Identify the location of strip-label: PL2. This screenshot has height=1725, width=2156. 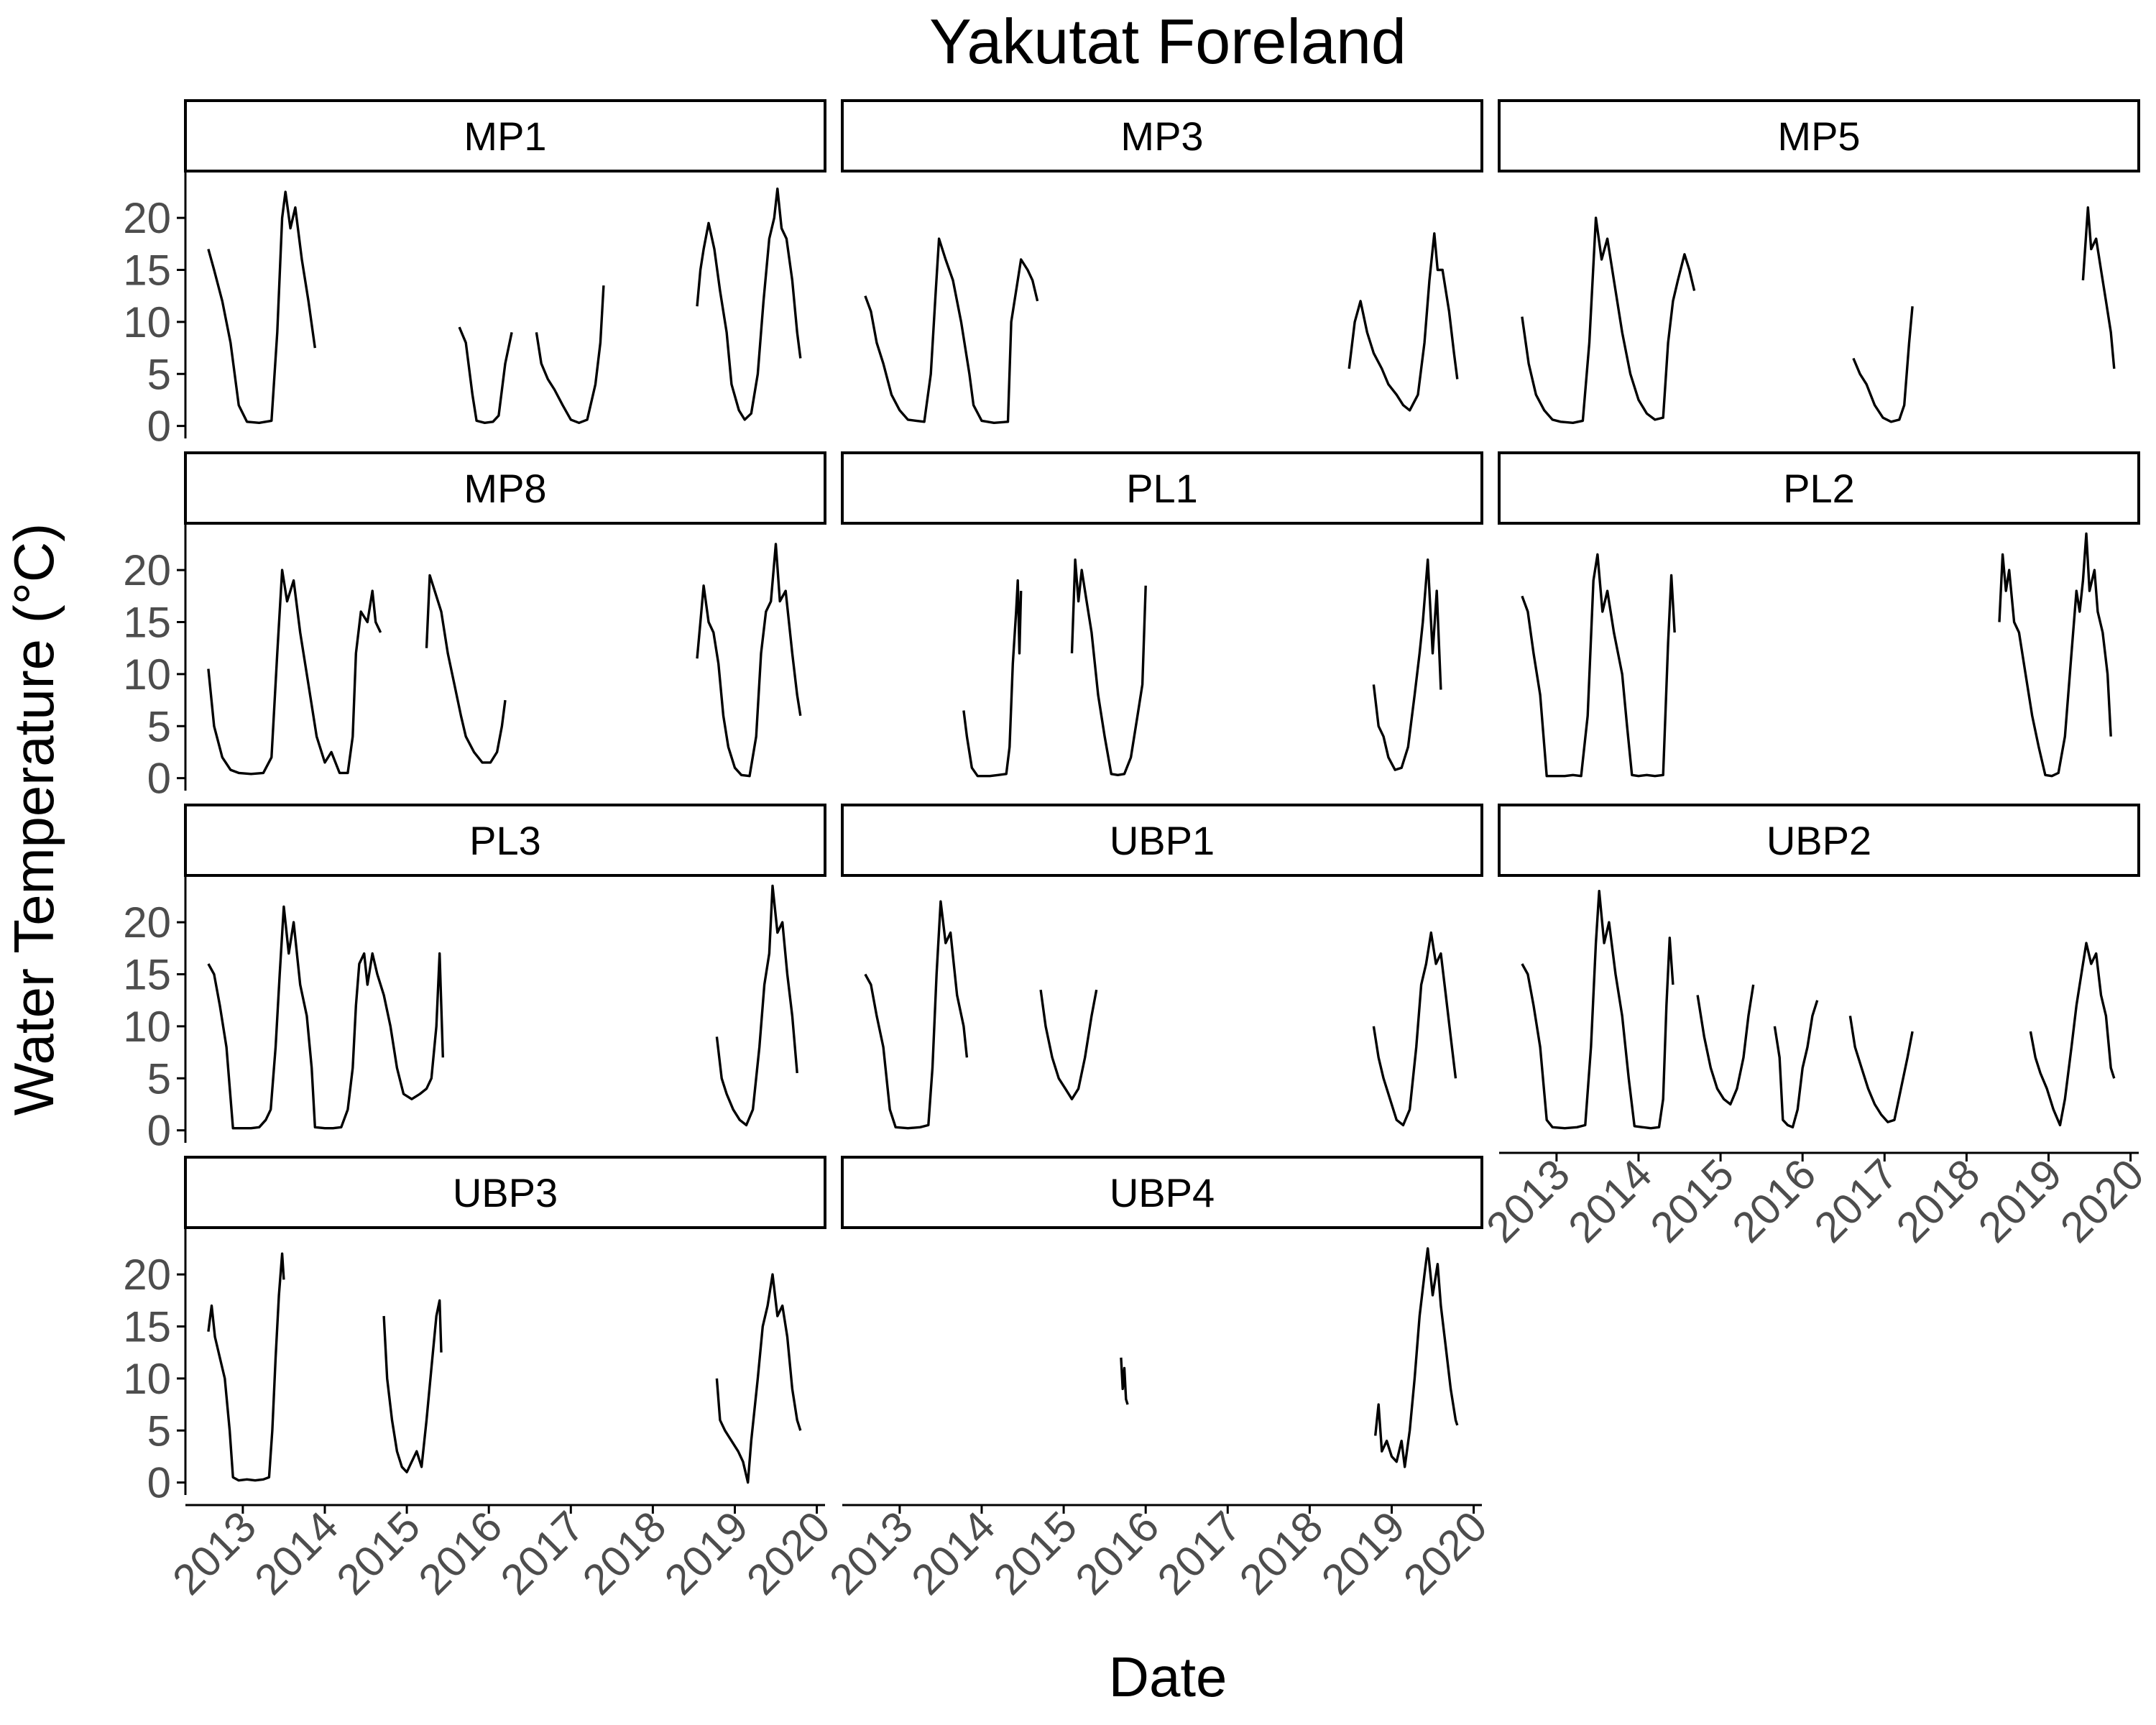
(1819, 488).